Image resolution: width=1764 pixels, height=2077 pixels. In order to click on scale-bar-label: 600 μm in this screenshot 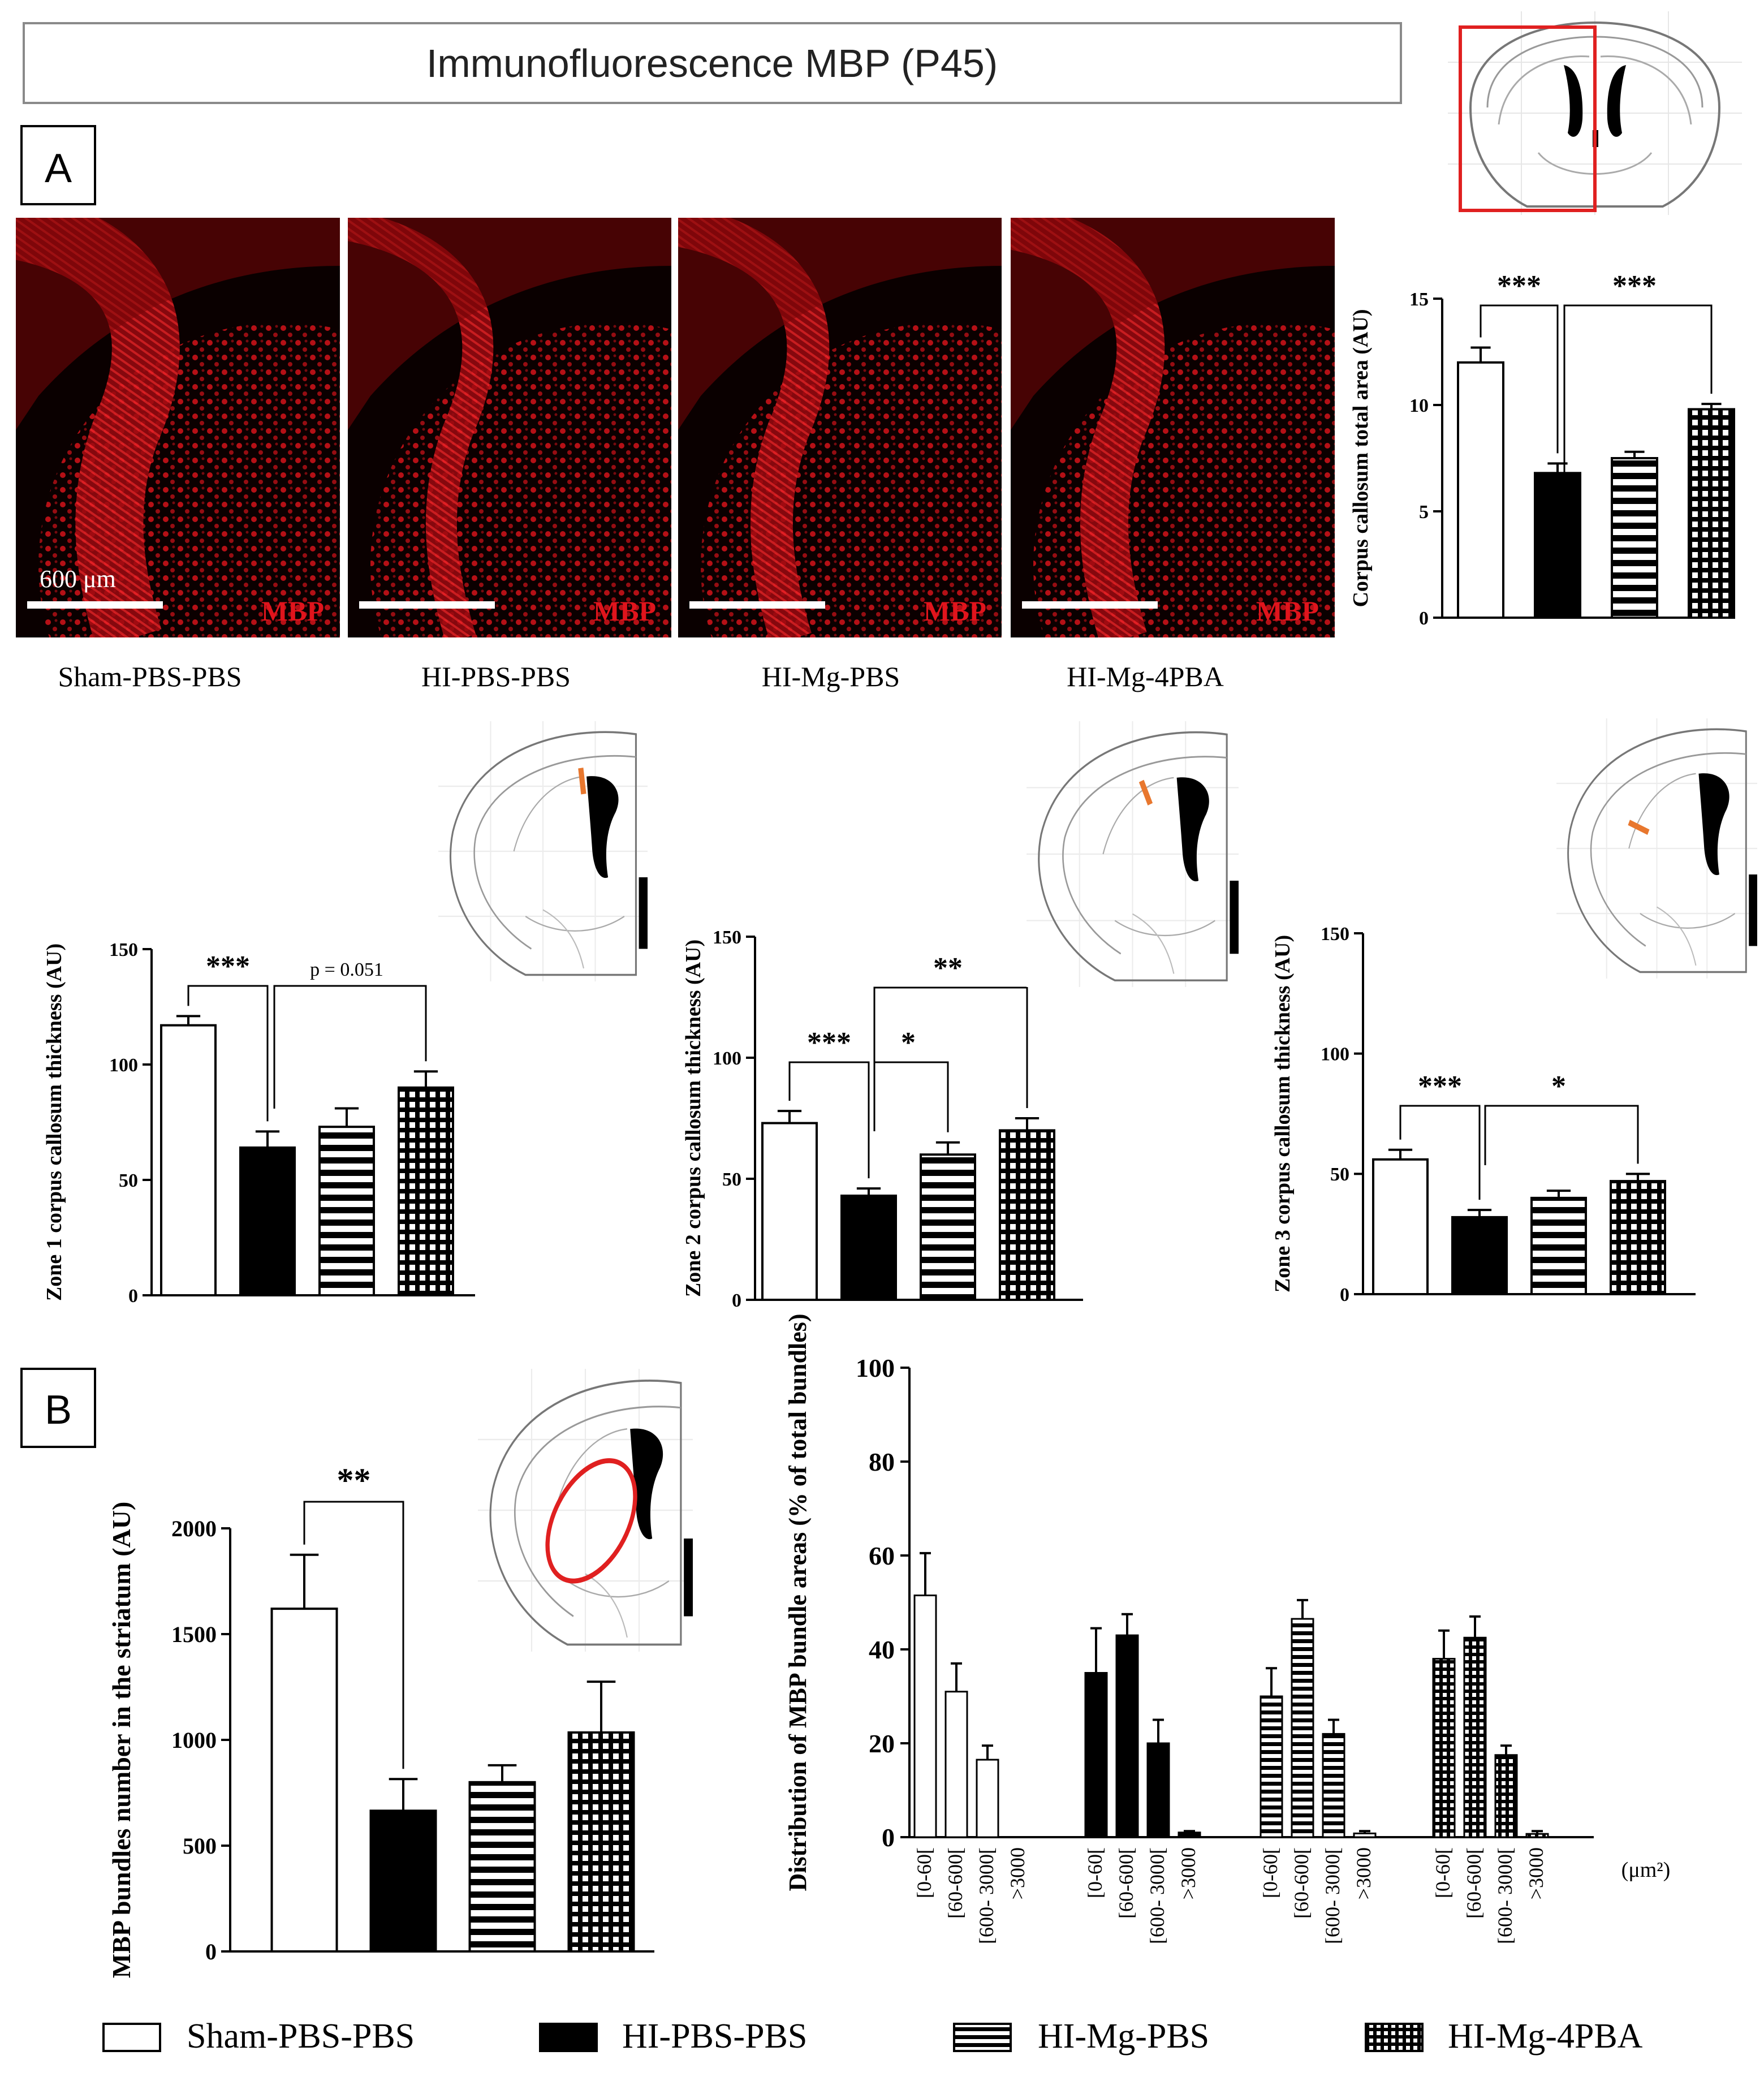, I will do `click(78, 579)`.